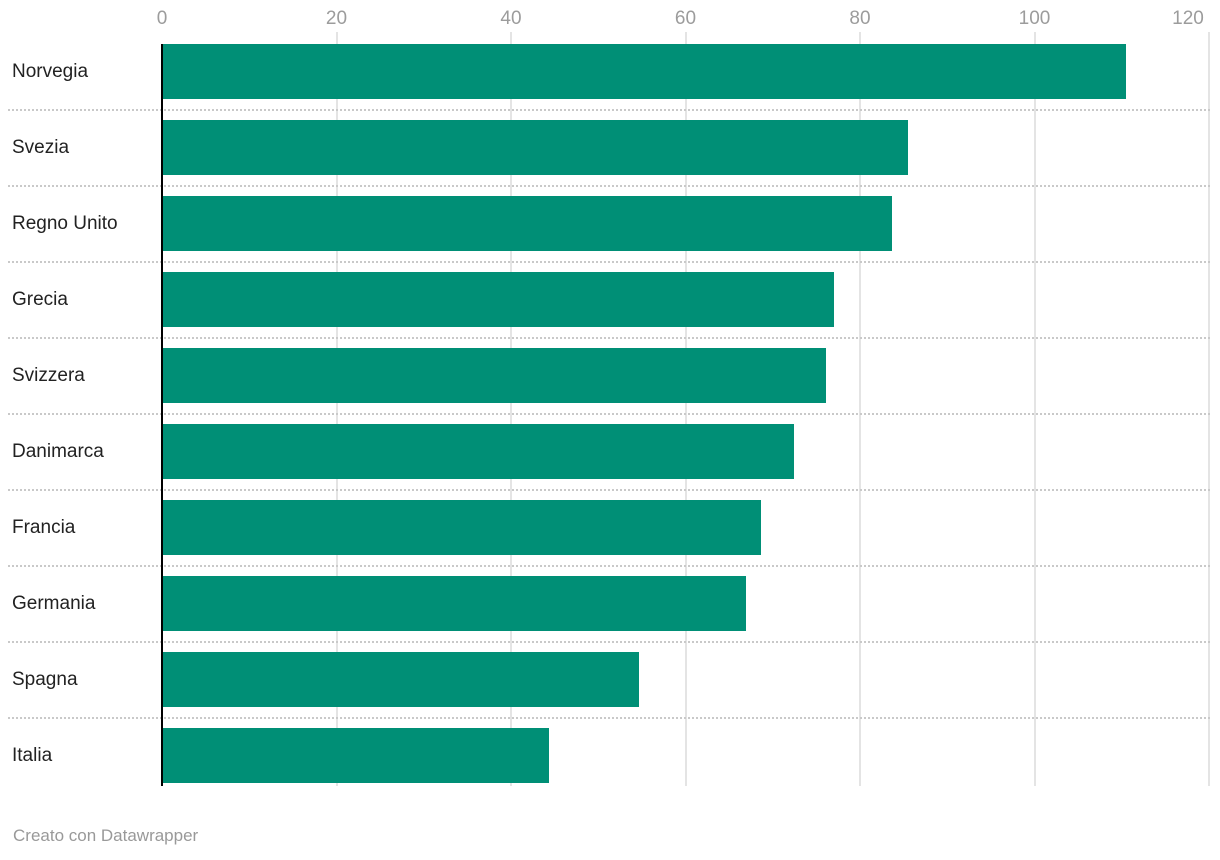 This screenshot has height=860, width=1220. I want to click on category-label: Danimarca, so click(58, 451).